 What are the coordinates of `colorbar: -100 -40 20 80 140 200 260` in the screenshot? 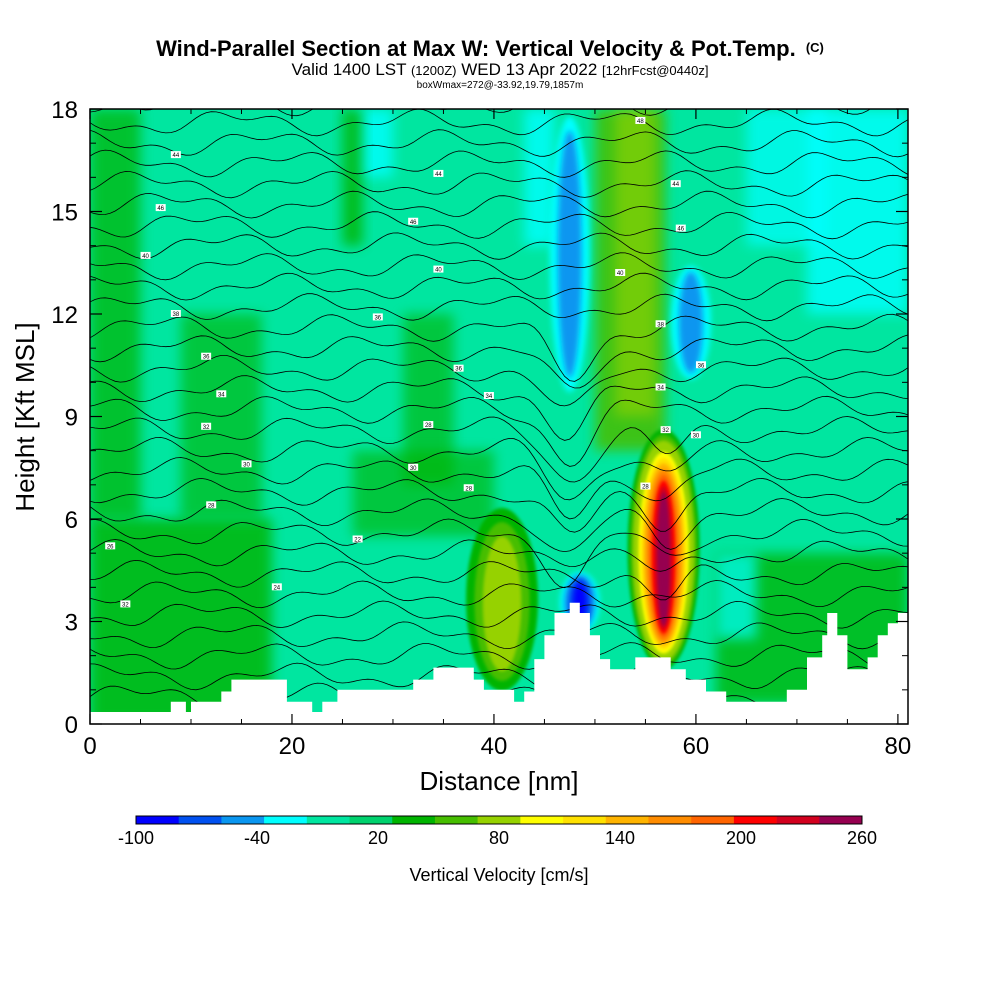 It's located at (497, 831).